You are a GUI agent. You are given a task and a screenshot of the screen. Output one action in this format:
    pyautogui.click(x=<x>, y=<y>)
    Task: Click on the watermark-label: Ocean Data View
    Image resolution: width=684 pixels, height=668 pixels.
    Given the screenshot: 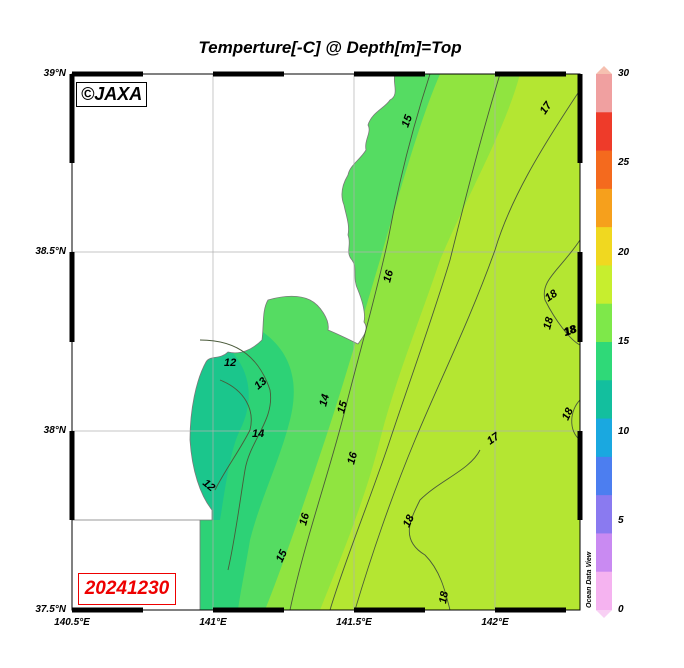 What is the action you would take?
    pyautogui.click(x=589, y=579)
    